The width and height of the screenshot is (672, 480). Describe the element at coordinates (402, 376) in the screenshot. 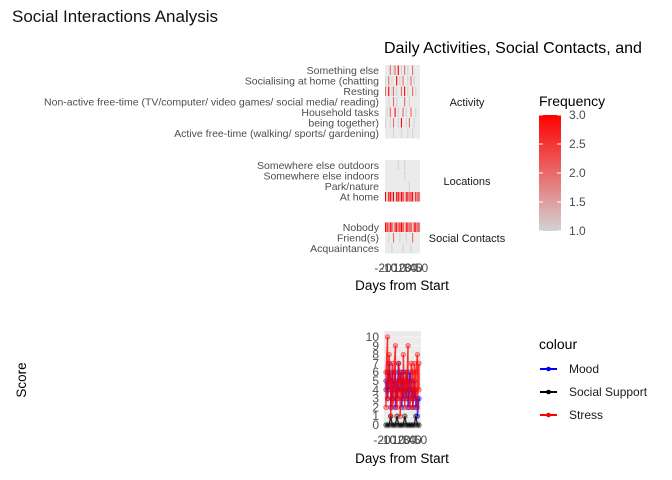

I see `series-line-stress` at that location.